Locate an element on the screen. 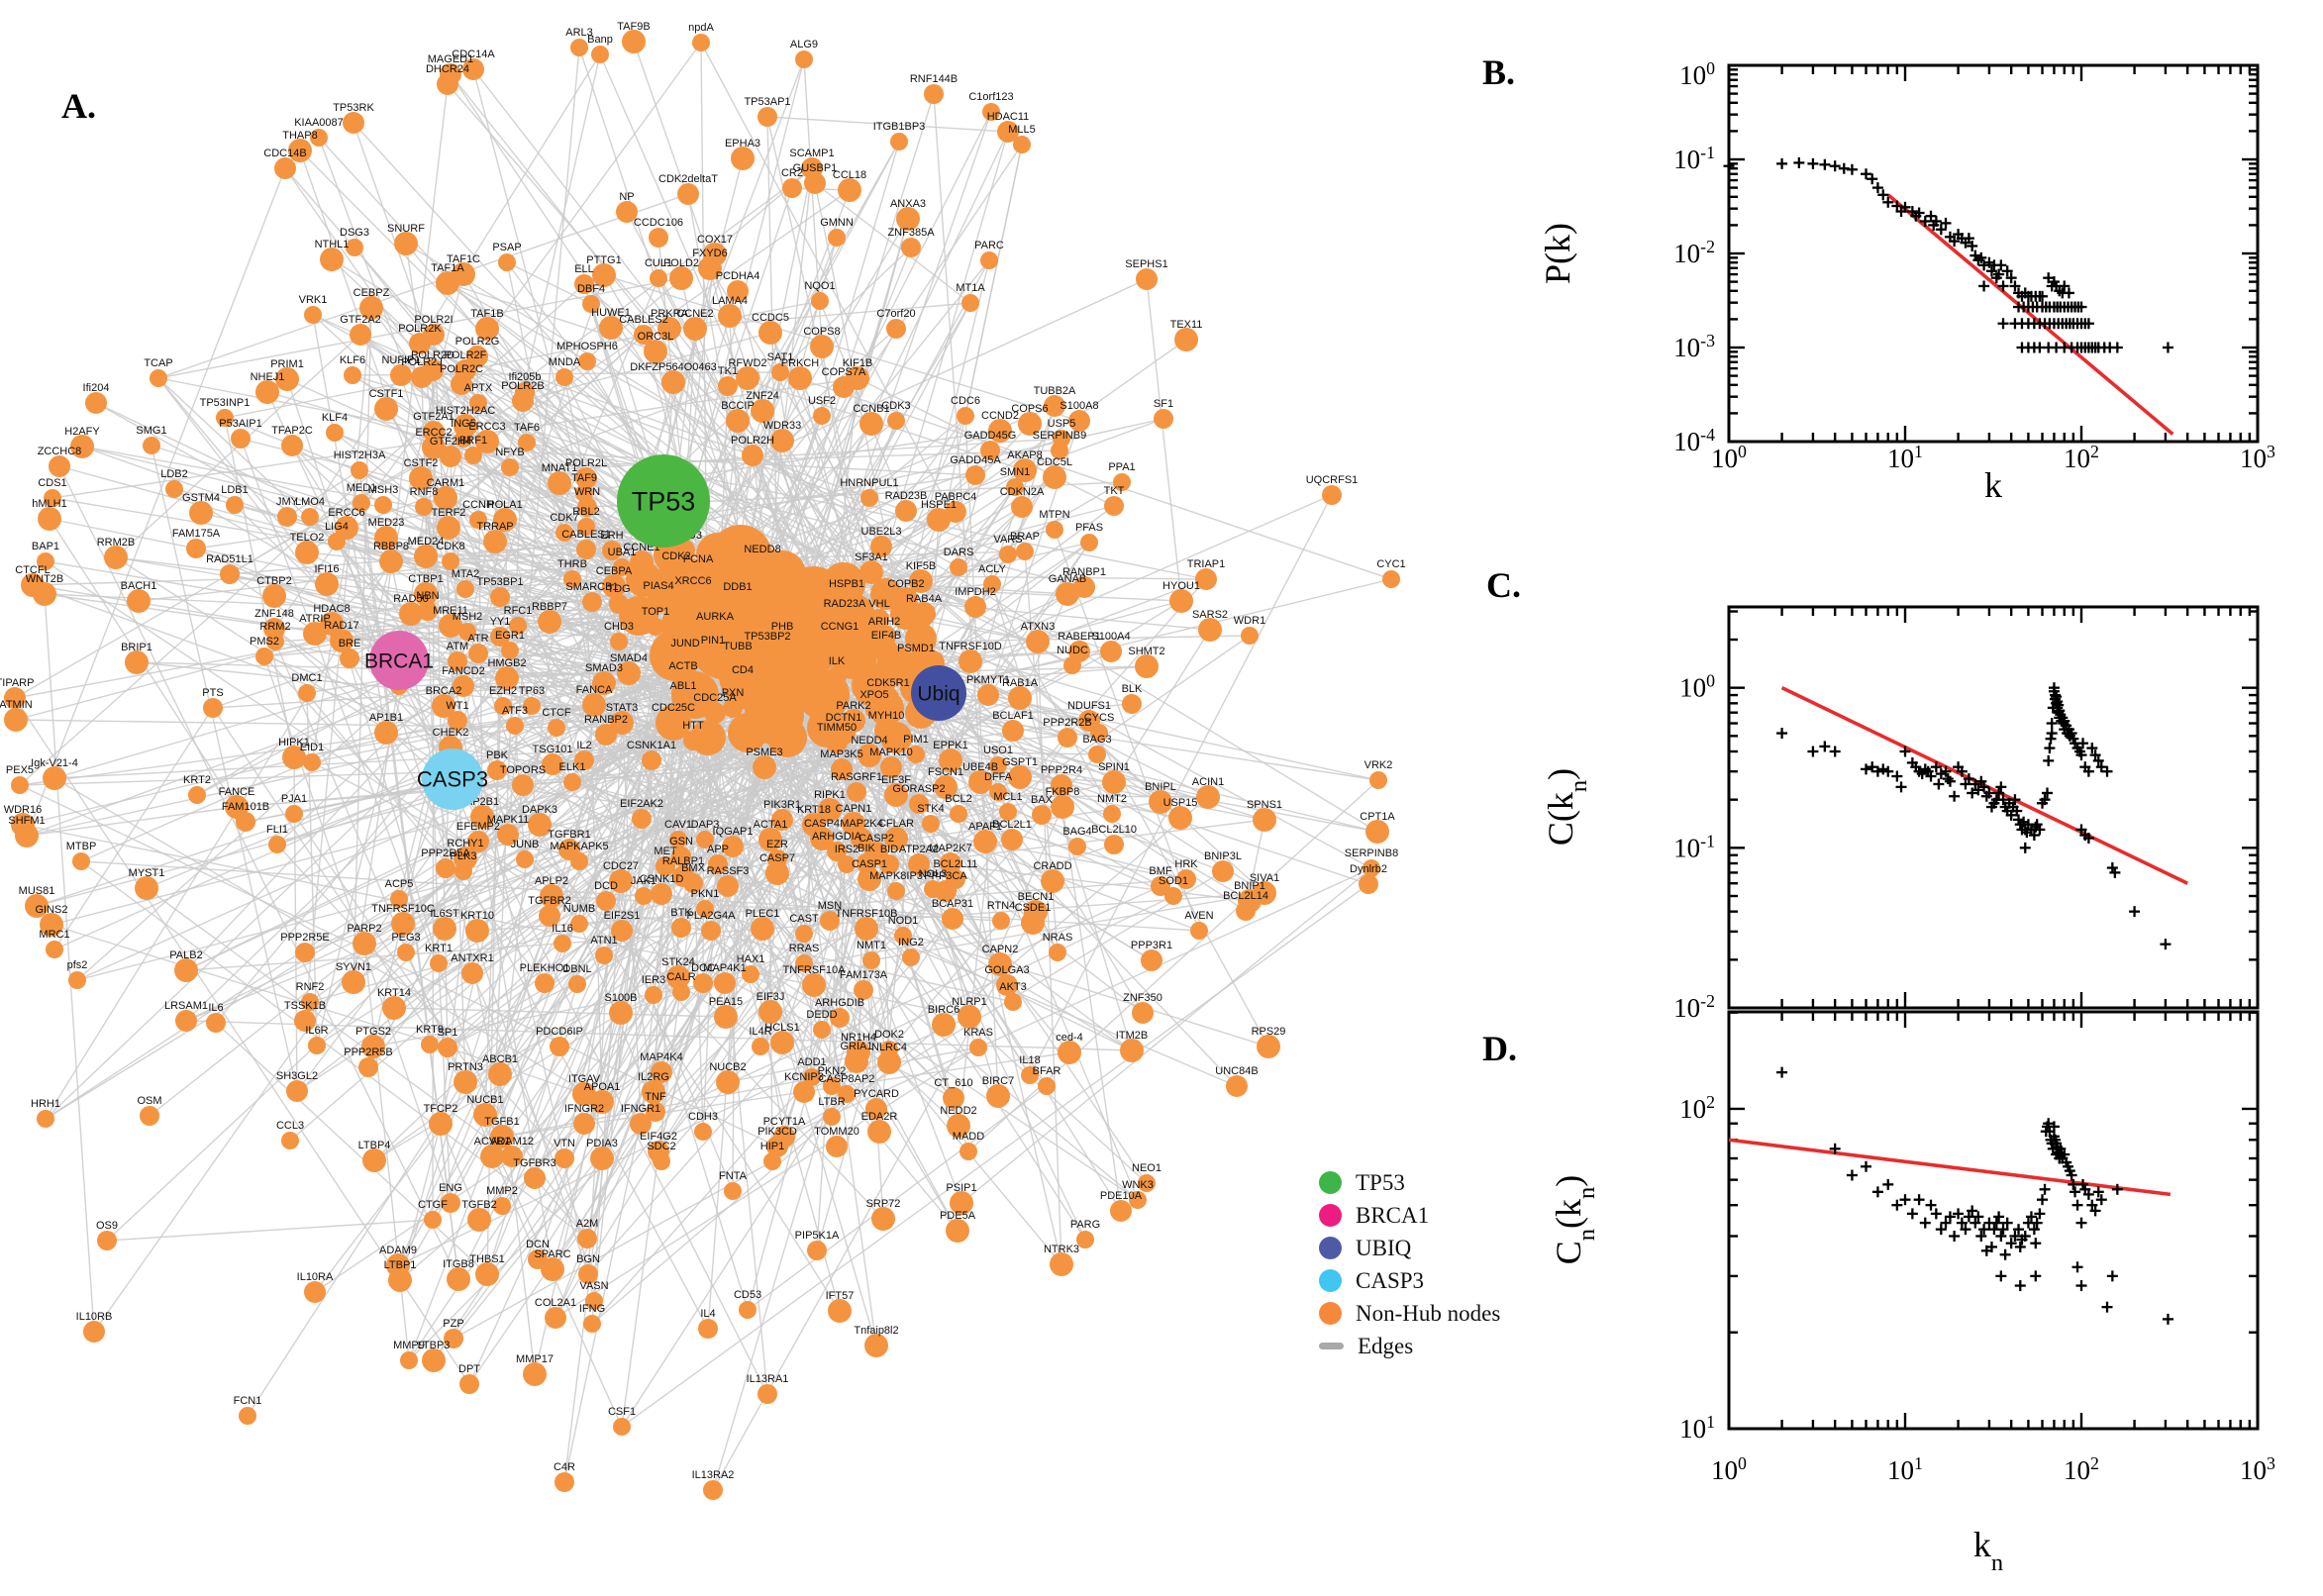 The height and width of the screenshot is (1596, 2323). node-label: UNC84B is located at coordinates (1236, 1071).